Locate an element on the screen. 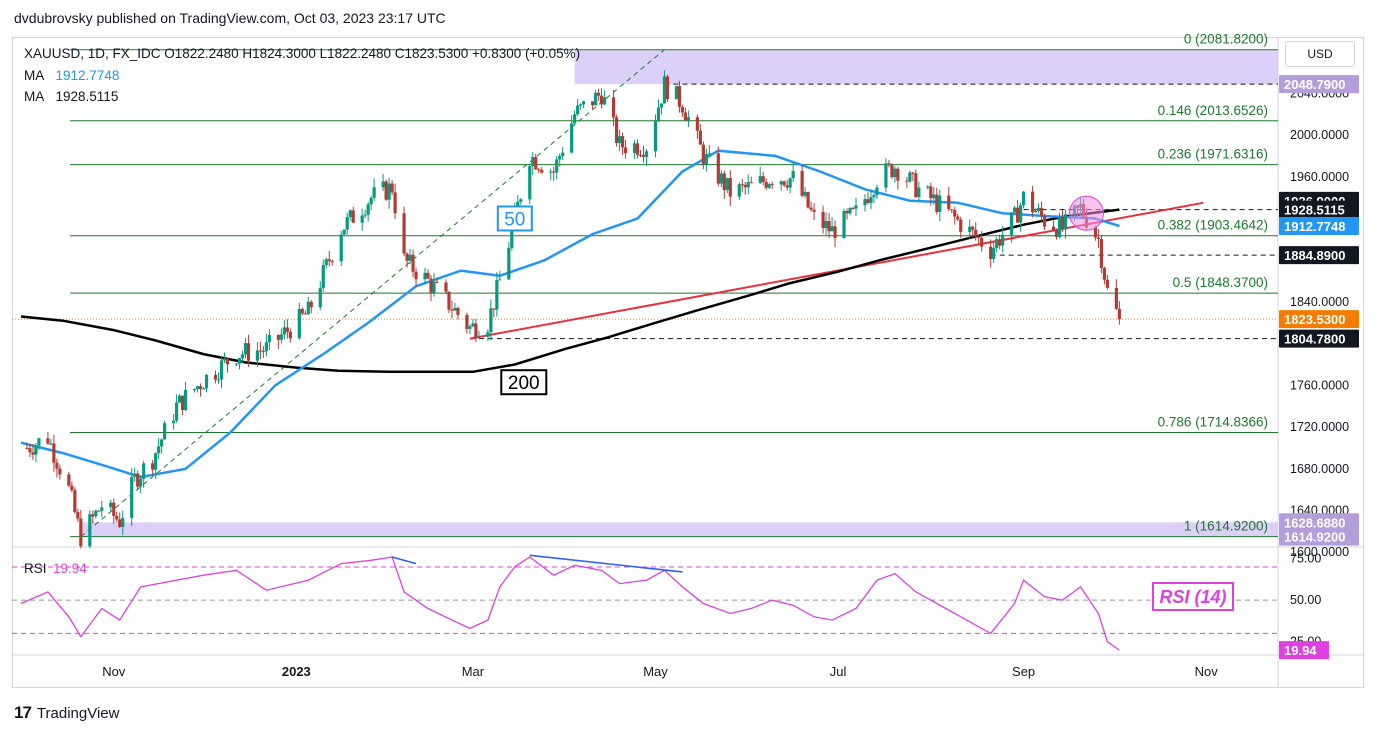  price-tag-text: 1804.7800 is located at coordinates (1314, 339).